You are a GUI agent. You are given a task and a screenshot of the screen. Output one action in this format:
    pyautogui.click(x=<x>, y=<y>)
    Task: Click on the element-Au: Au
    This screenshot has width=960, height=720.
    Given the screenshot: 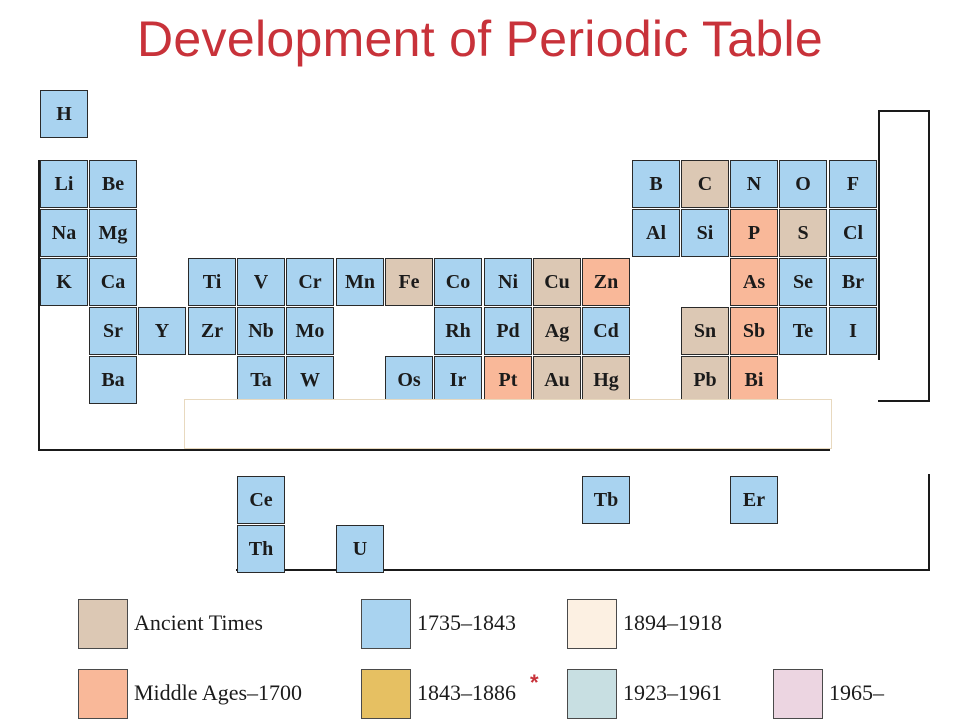 What is the action you would take?
    pyautogui.click(x=557, y=380)
    